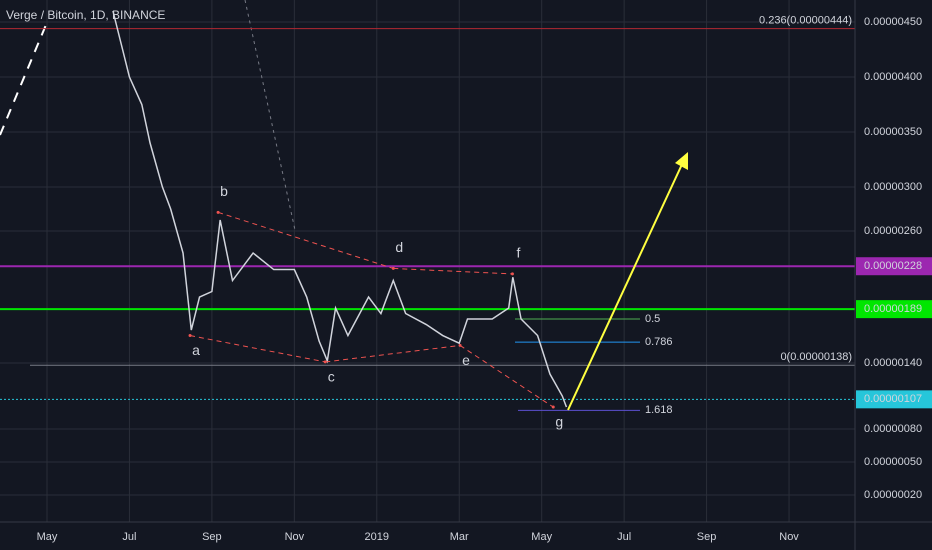  I want to click on level-label: 0.236(0.00000444), so click(805, 21).